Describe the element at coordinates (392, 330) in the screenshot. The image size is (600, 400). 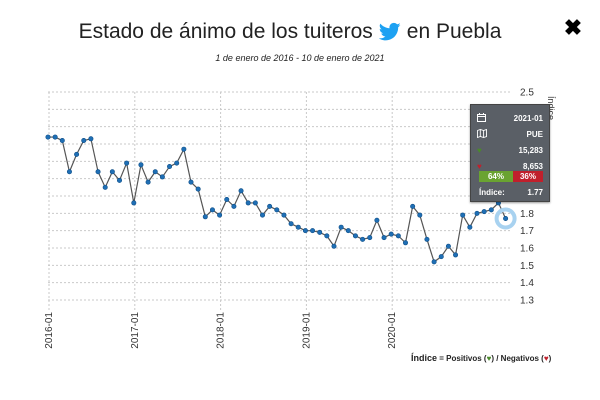
I see `x-tick-label: 2020-01` at that location.